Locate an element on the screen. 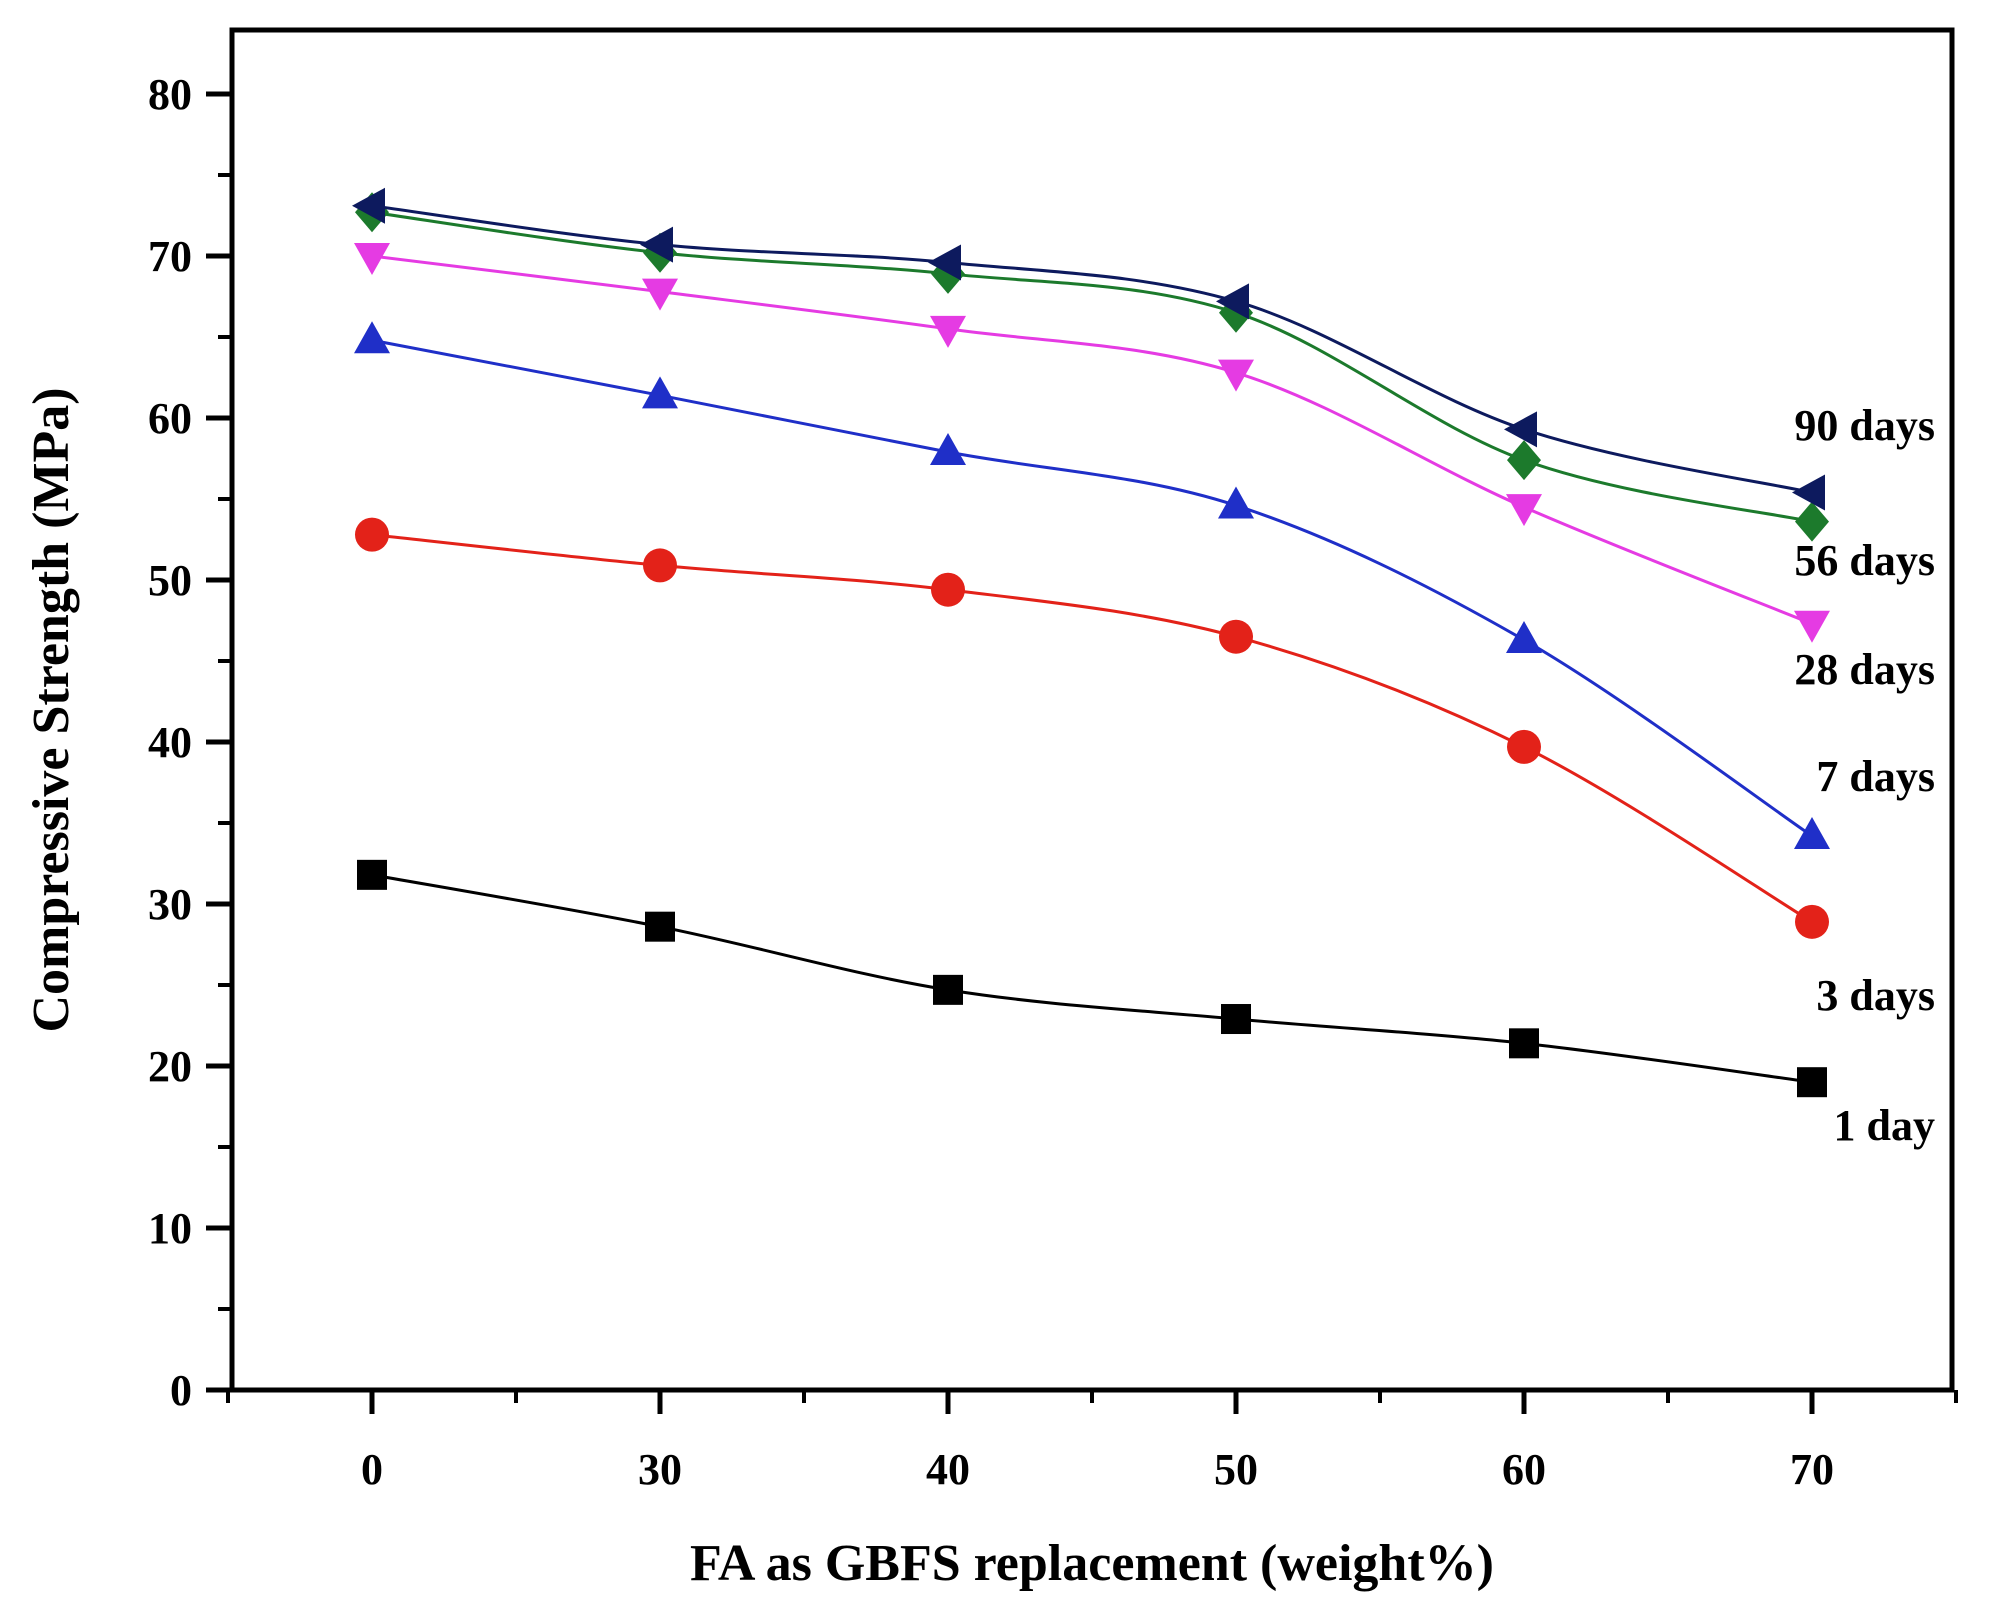 This screenshot has height=1621, width=1989. series-label: 1 day is located at coordinates (1884, 1125).